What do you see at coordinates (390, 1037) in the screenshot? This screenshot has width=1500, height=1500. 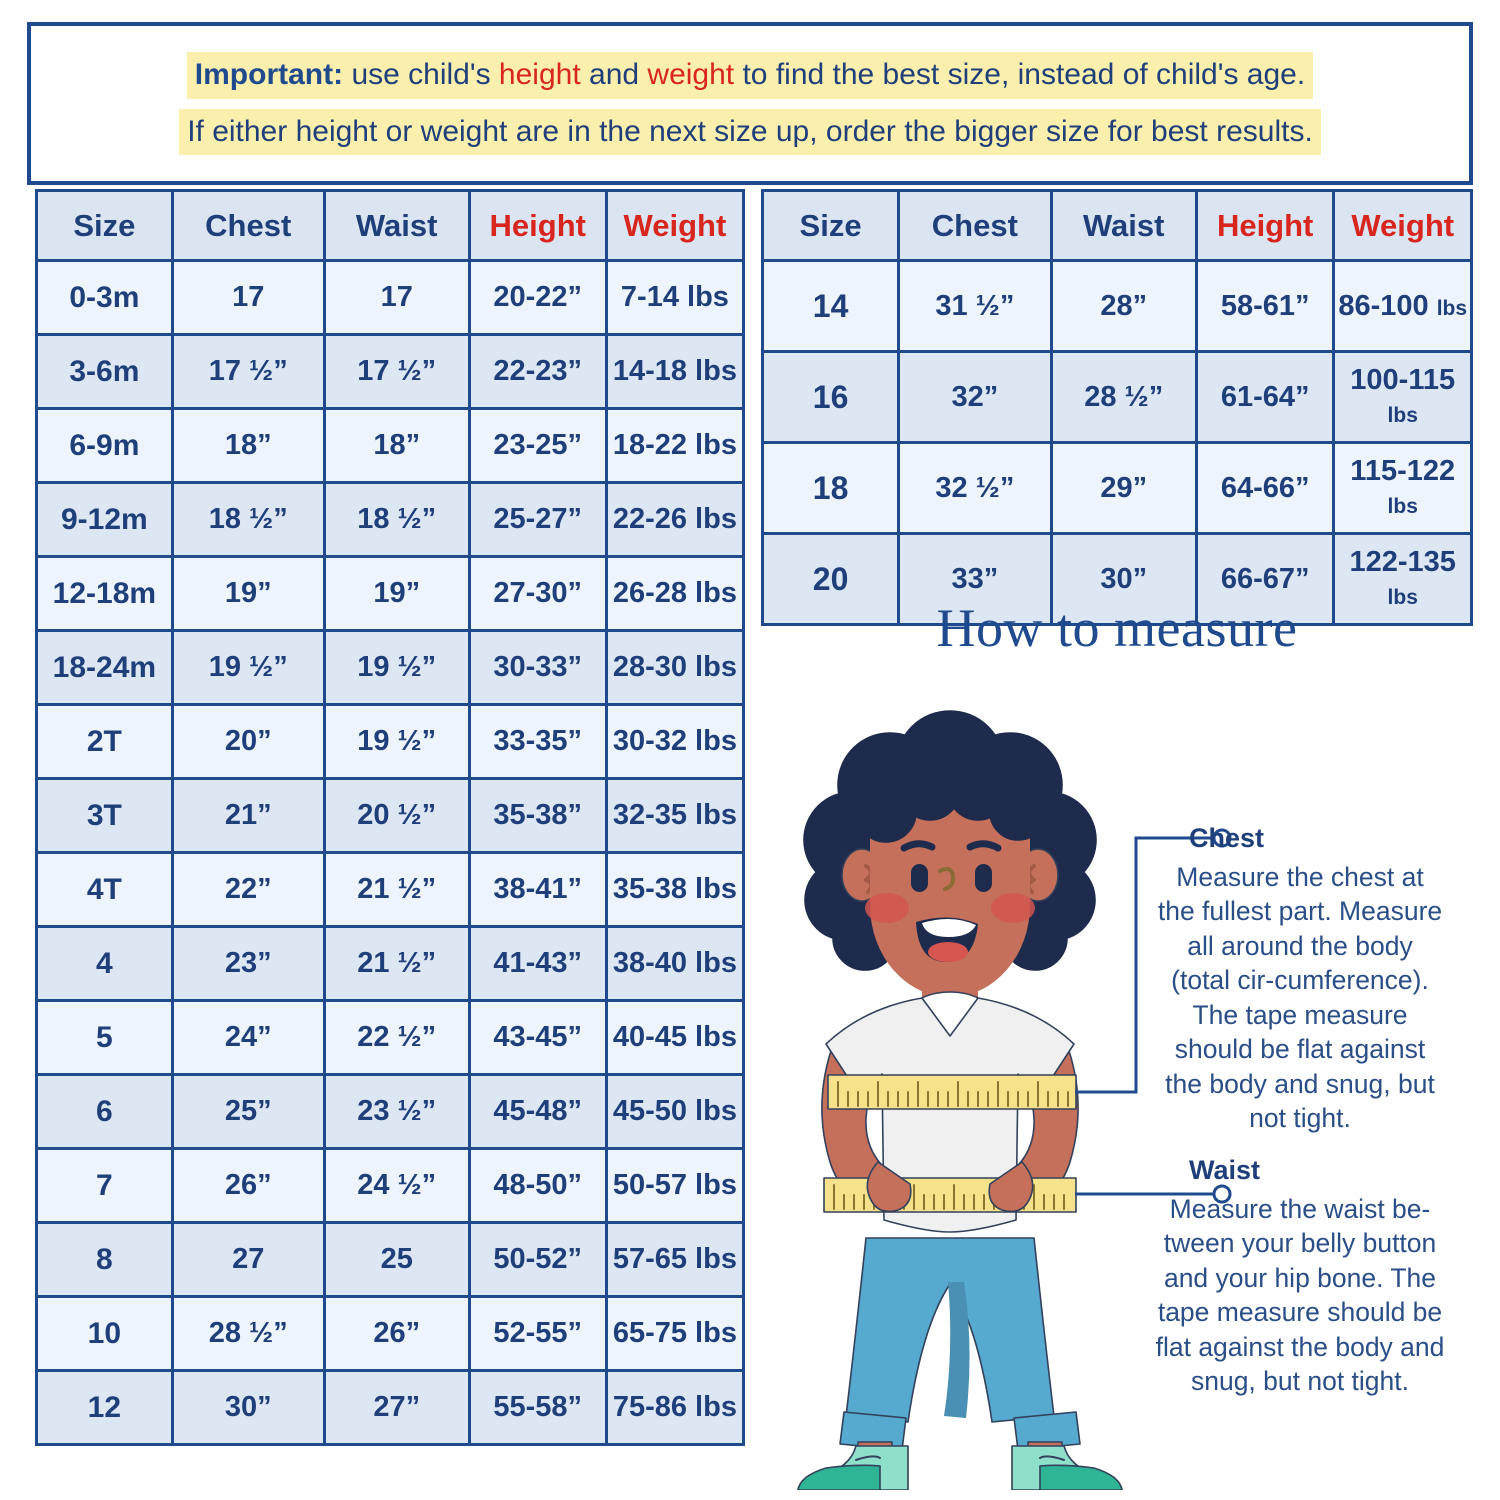 I see `table-row: 5 24” 22 ½” 43-45” 40-45 lbs` at bounding box center [390, 1037].